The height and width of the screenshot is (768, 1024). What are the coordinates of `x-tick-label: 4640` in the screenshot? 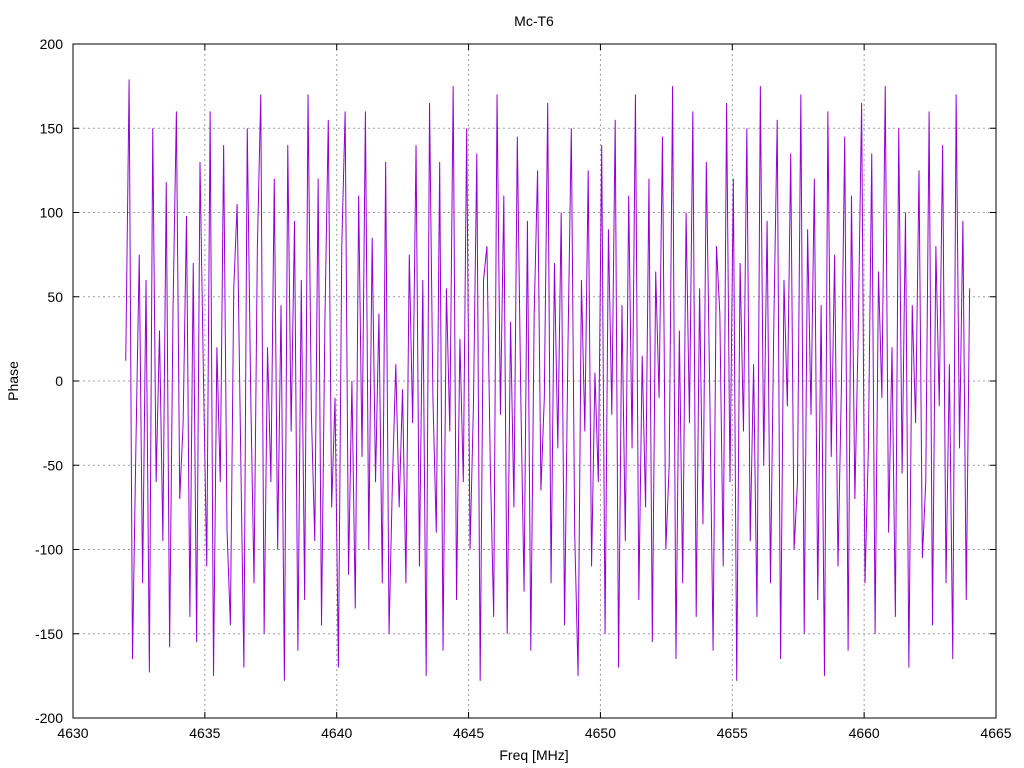 It's located at (336, 733).